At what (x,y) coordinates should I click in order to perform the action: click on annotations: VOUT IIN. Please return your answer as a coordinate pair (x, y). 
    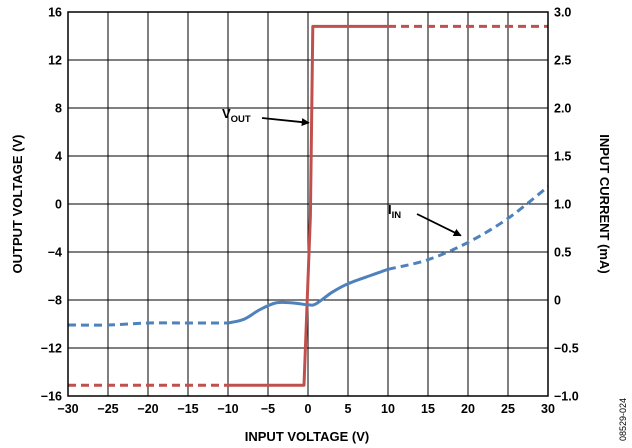
    Looking at the image, I should click on (342, 171).